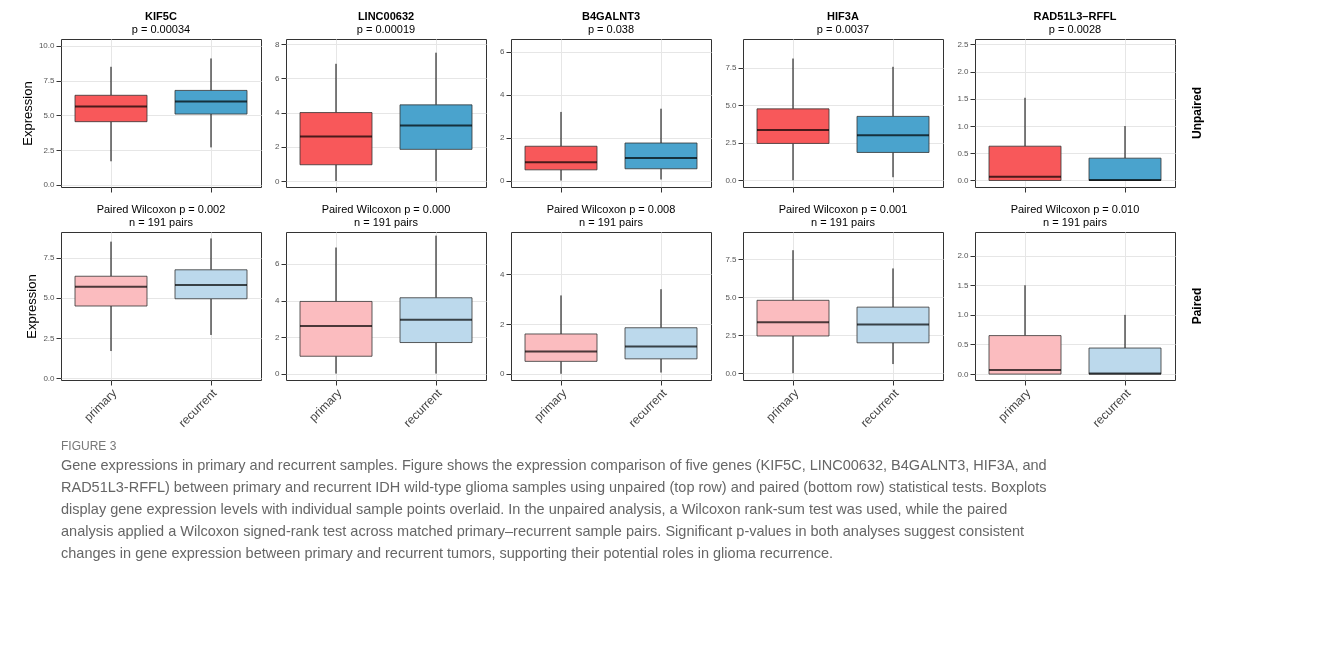 The width and height of the screenshot is (1325, 657). I want to click on chart-title: Paired Wilcoxon p = 0.008, so click(611, 209).